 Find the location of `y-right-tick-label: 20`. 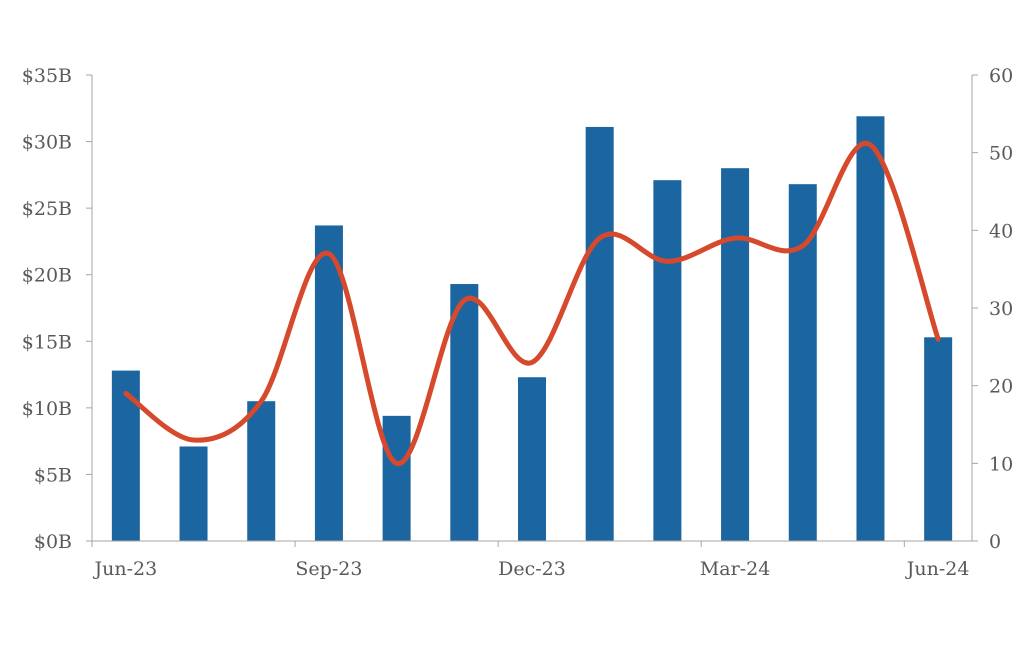

y-right-tick-label: 20 is located at coordinates (1001, 387).